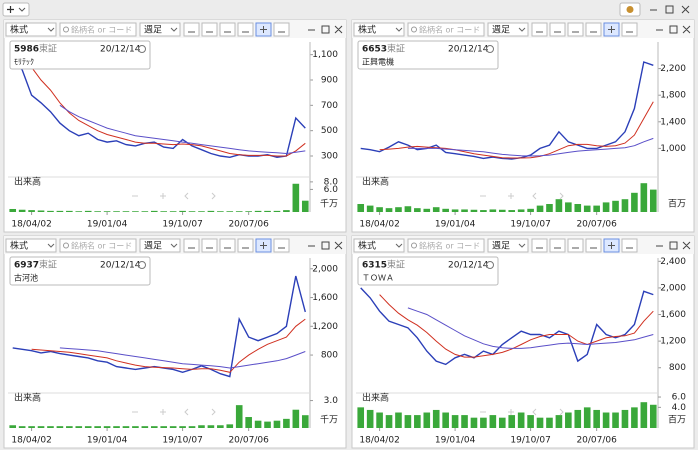 The width and height of the screenshot is (698, 450). Describe the element at coordinates (374, 266) in the screenshot. I see `stock-code: 6315` at that location.